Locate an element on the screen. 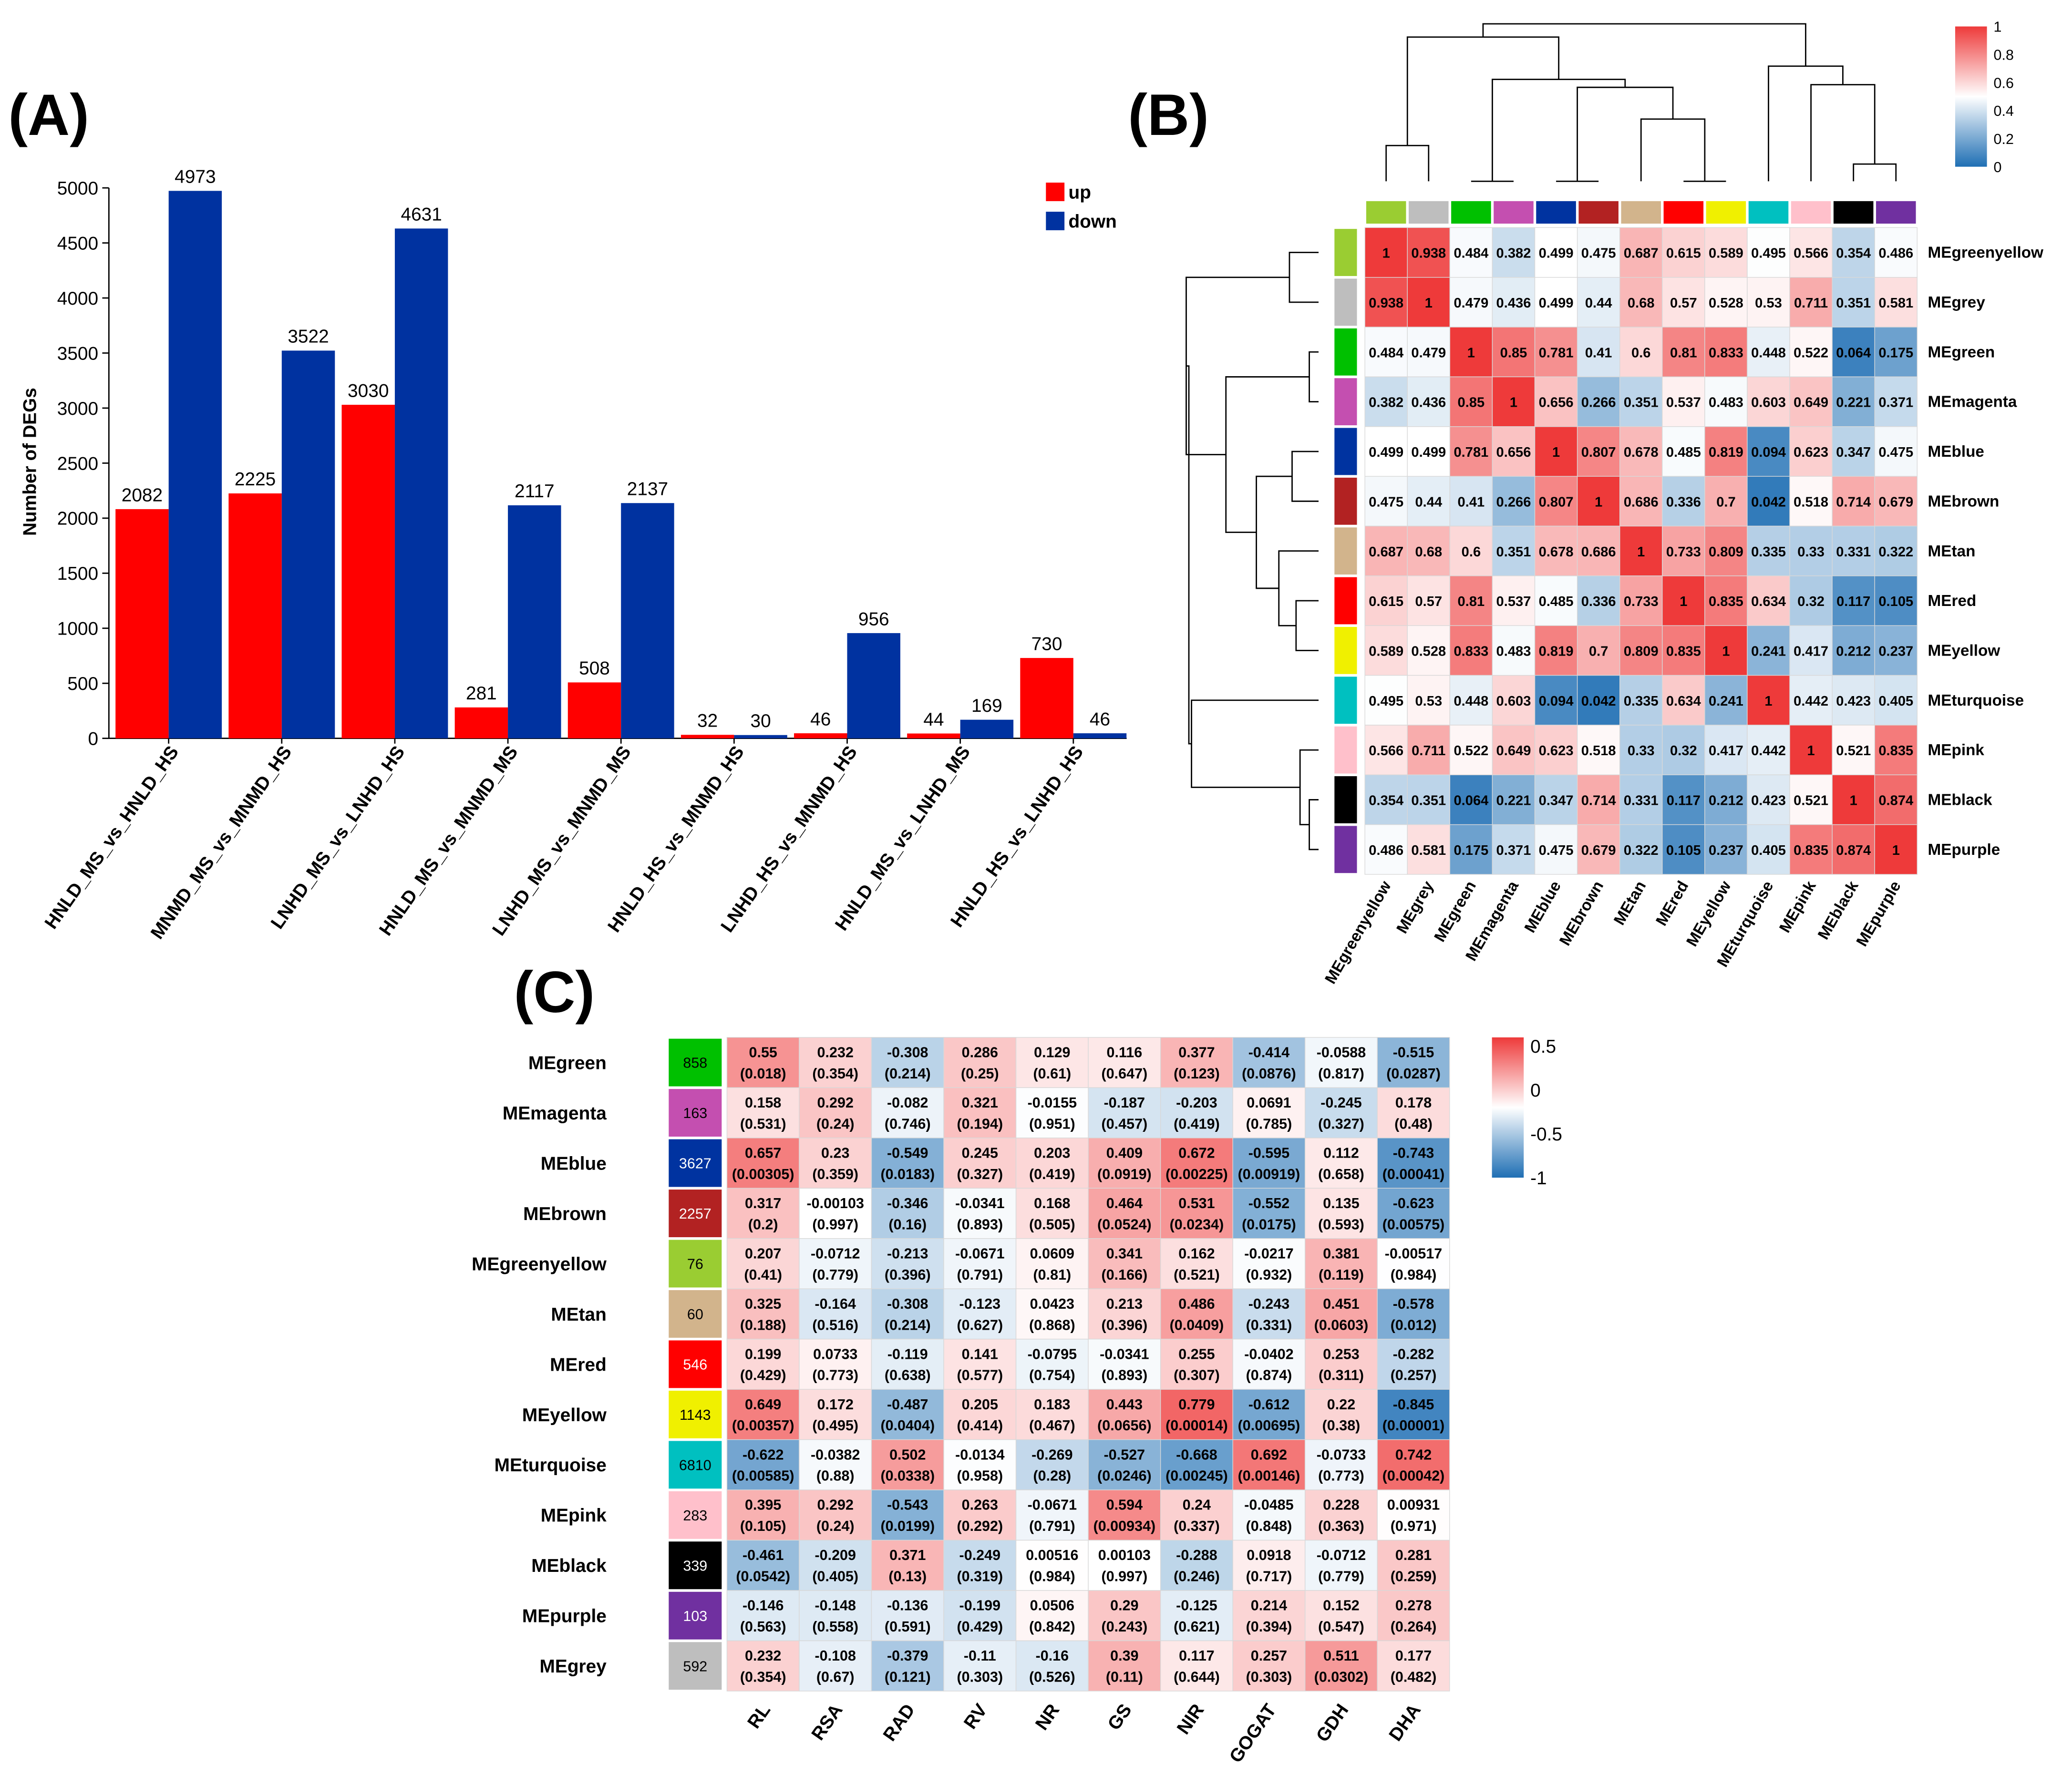  cell-pvalue: (0.414) is located at coordinates (980, 1426).